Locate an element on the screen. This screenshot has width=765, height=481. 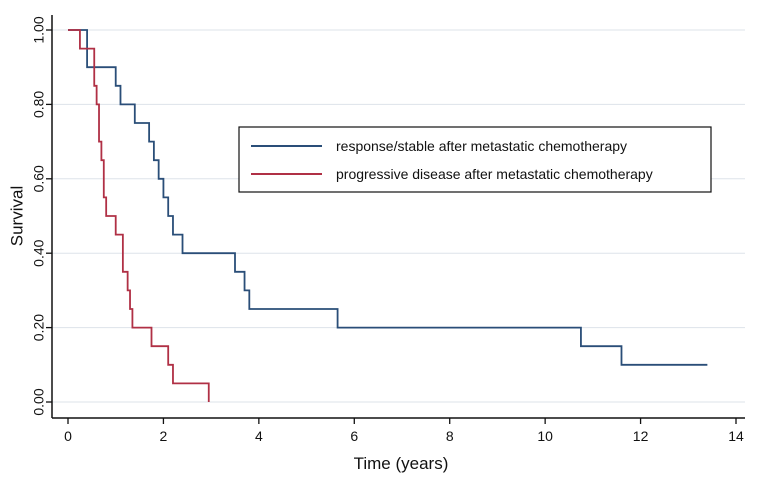
y-tick-label: 0.00 is located at coordinates (39, 401).